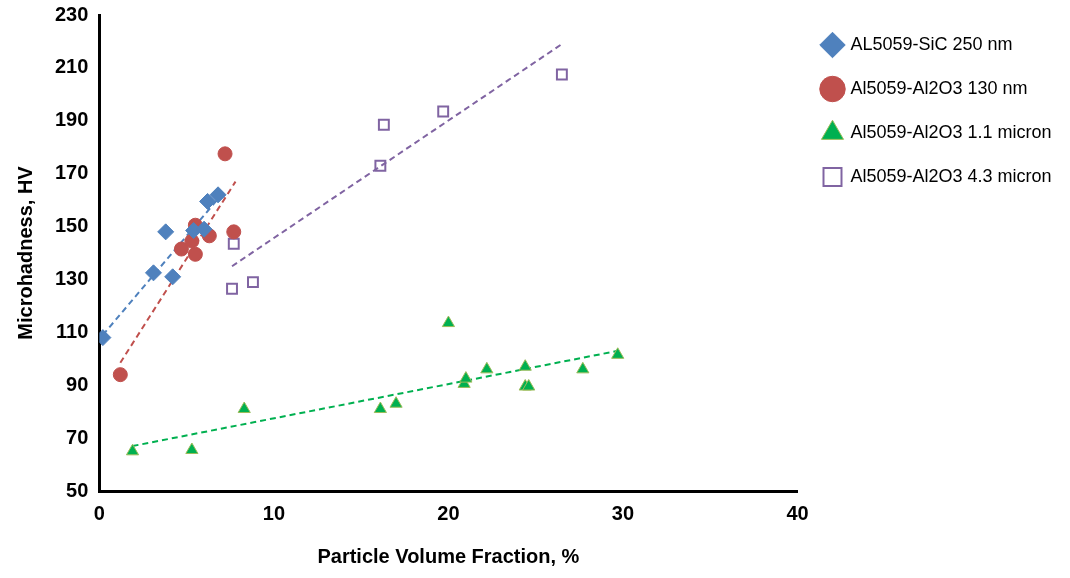  Describe the element at coordinates (951, 131) in the screenshot. I see `legend-label: Al5059-Al2O3 1.1 micron` at that location.